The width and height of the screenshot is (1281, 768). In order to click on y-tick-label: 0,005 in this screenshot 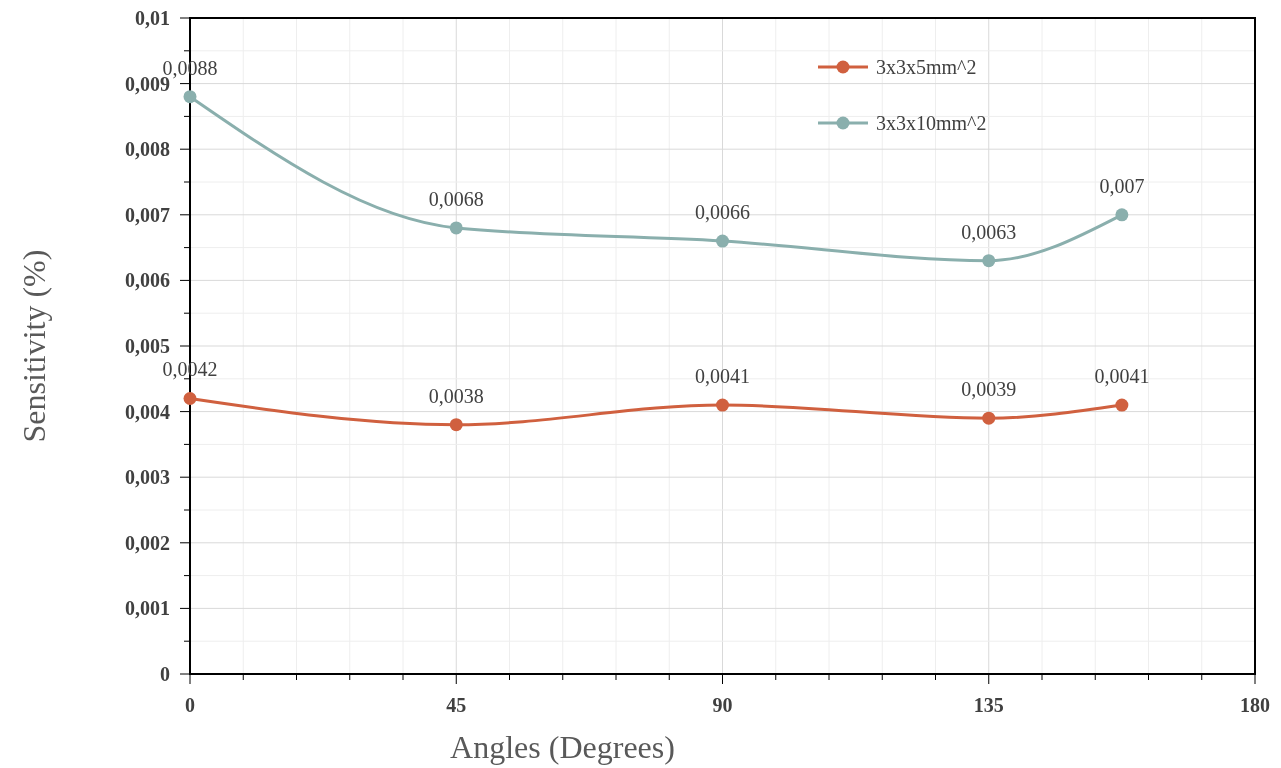, I will do `click(147, 346)`.